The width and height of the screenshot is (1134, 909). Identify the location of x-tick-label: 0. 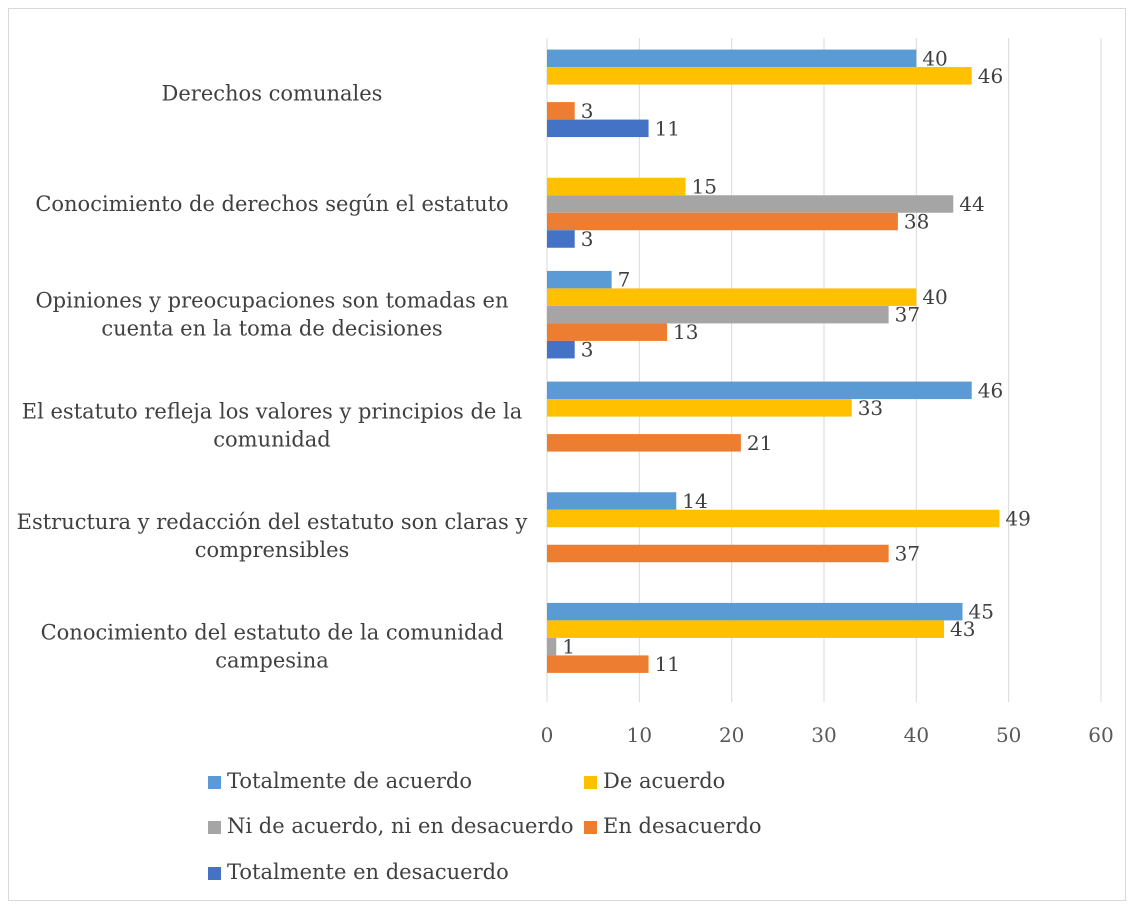
(547, 735).